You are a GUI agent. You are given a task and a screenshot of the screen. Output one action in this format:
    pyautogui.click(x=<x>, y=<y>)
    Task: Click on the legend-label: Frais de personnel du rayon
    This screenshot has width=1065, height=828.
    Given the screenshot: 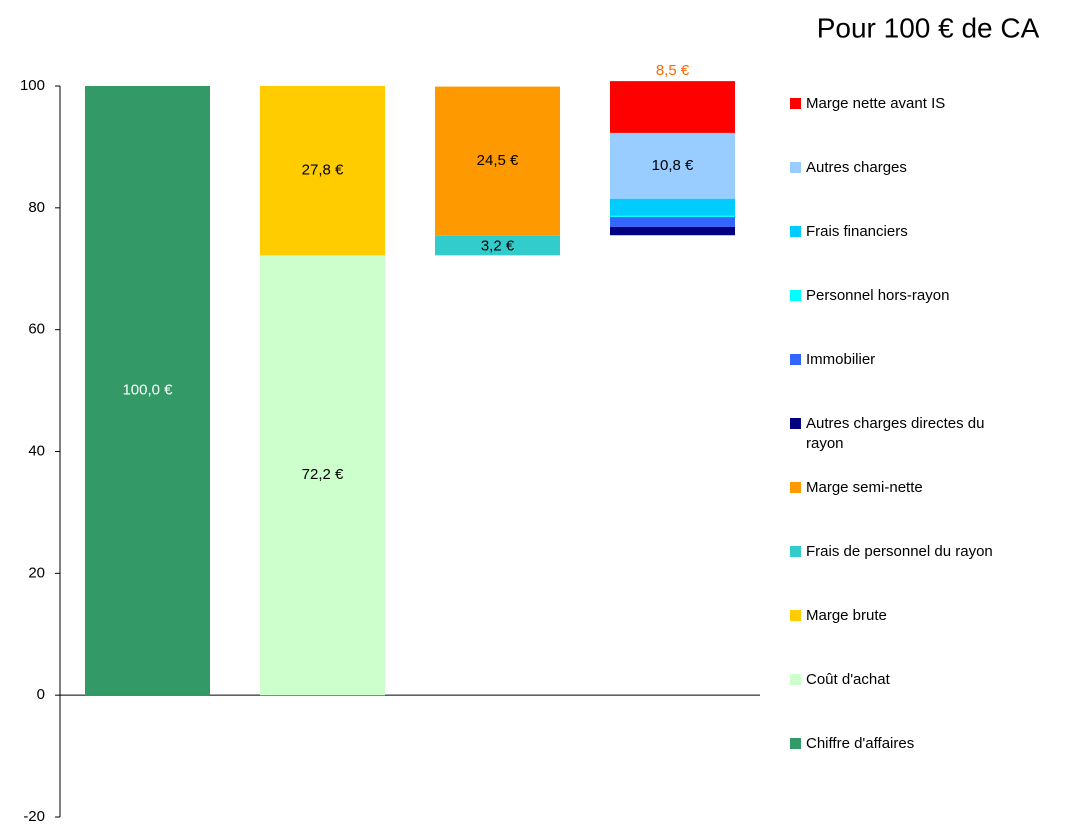 What is the action you would take?
    pyautogui.click(x=899, y=551)
    